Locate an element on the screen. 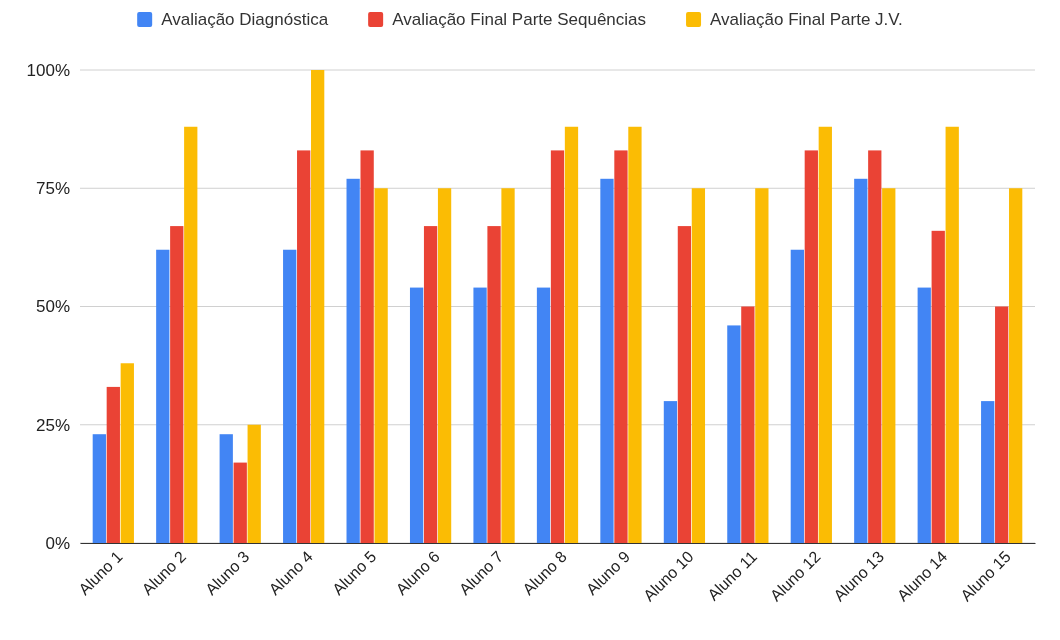 The image size is (1060, 640). y-tick-label: 50% is located at coordinates (52, 307).